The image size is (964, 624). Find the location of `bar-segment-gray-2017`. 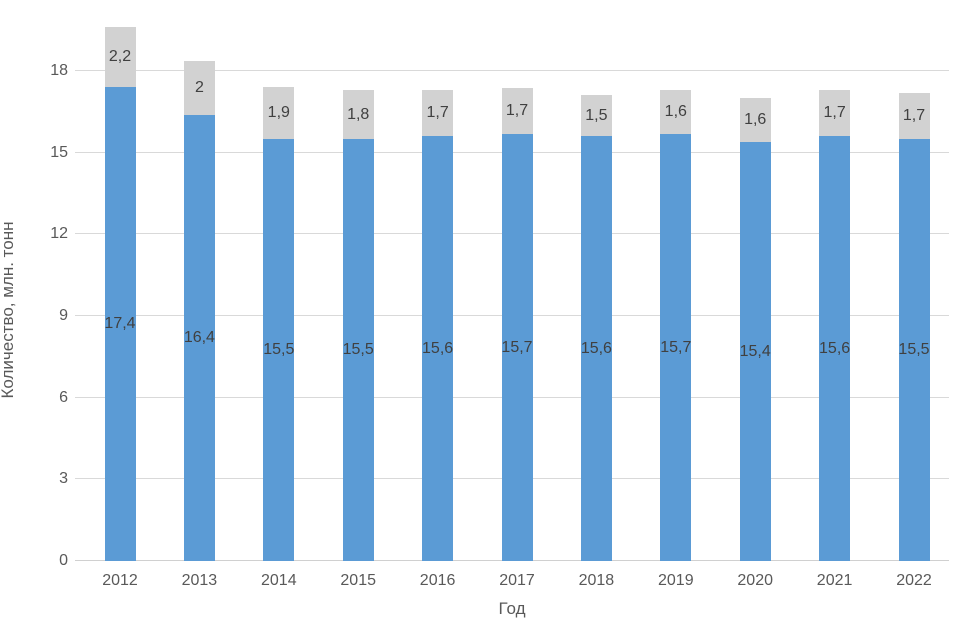

bar-segment-gray-2017 is located at coordinates (517, 111).